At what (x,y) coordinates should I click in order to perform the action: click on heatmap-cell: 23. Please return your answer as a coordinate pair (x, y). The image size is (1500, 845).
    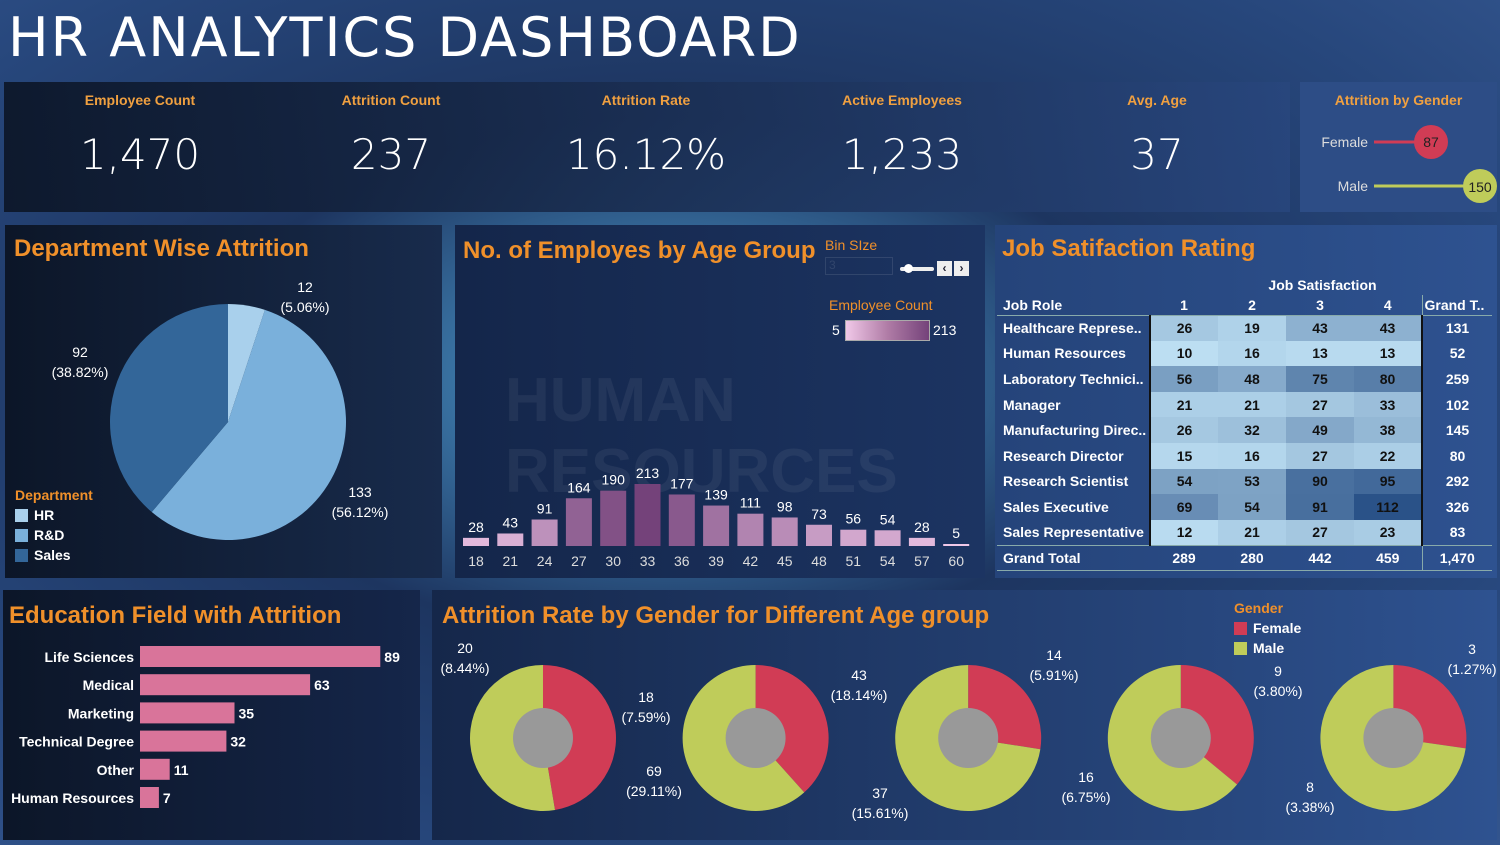
    Looking at the image, I should click on (1388, 532).